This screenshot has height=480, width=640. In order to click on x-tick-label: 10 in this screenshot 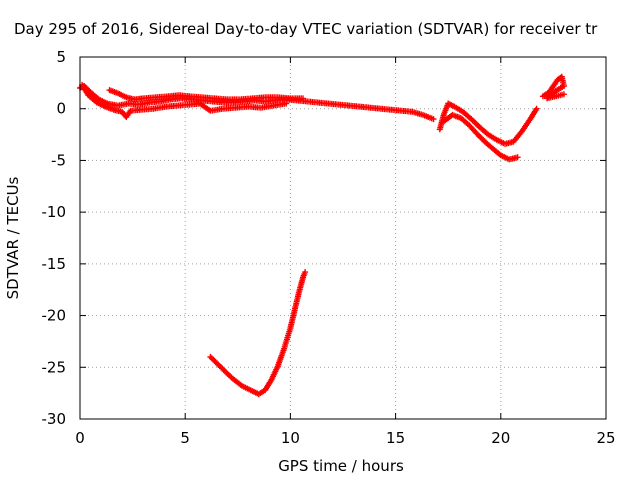, I will do `click(290, 438)`.